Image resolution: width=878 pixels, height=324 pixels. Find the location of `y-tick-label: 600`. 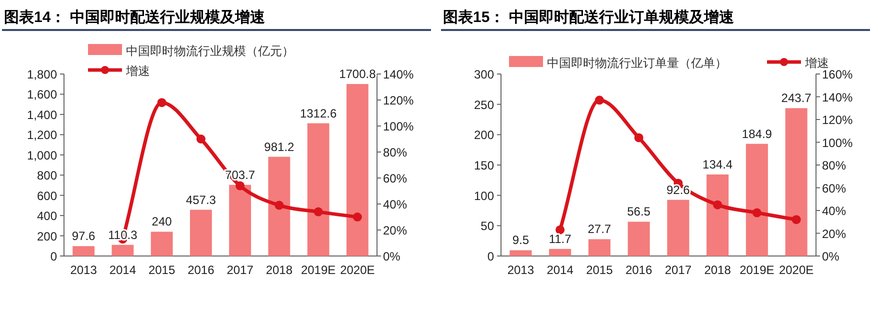

y-tick-label: 600 is located at coordinates (47, 195).